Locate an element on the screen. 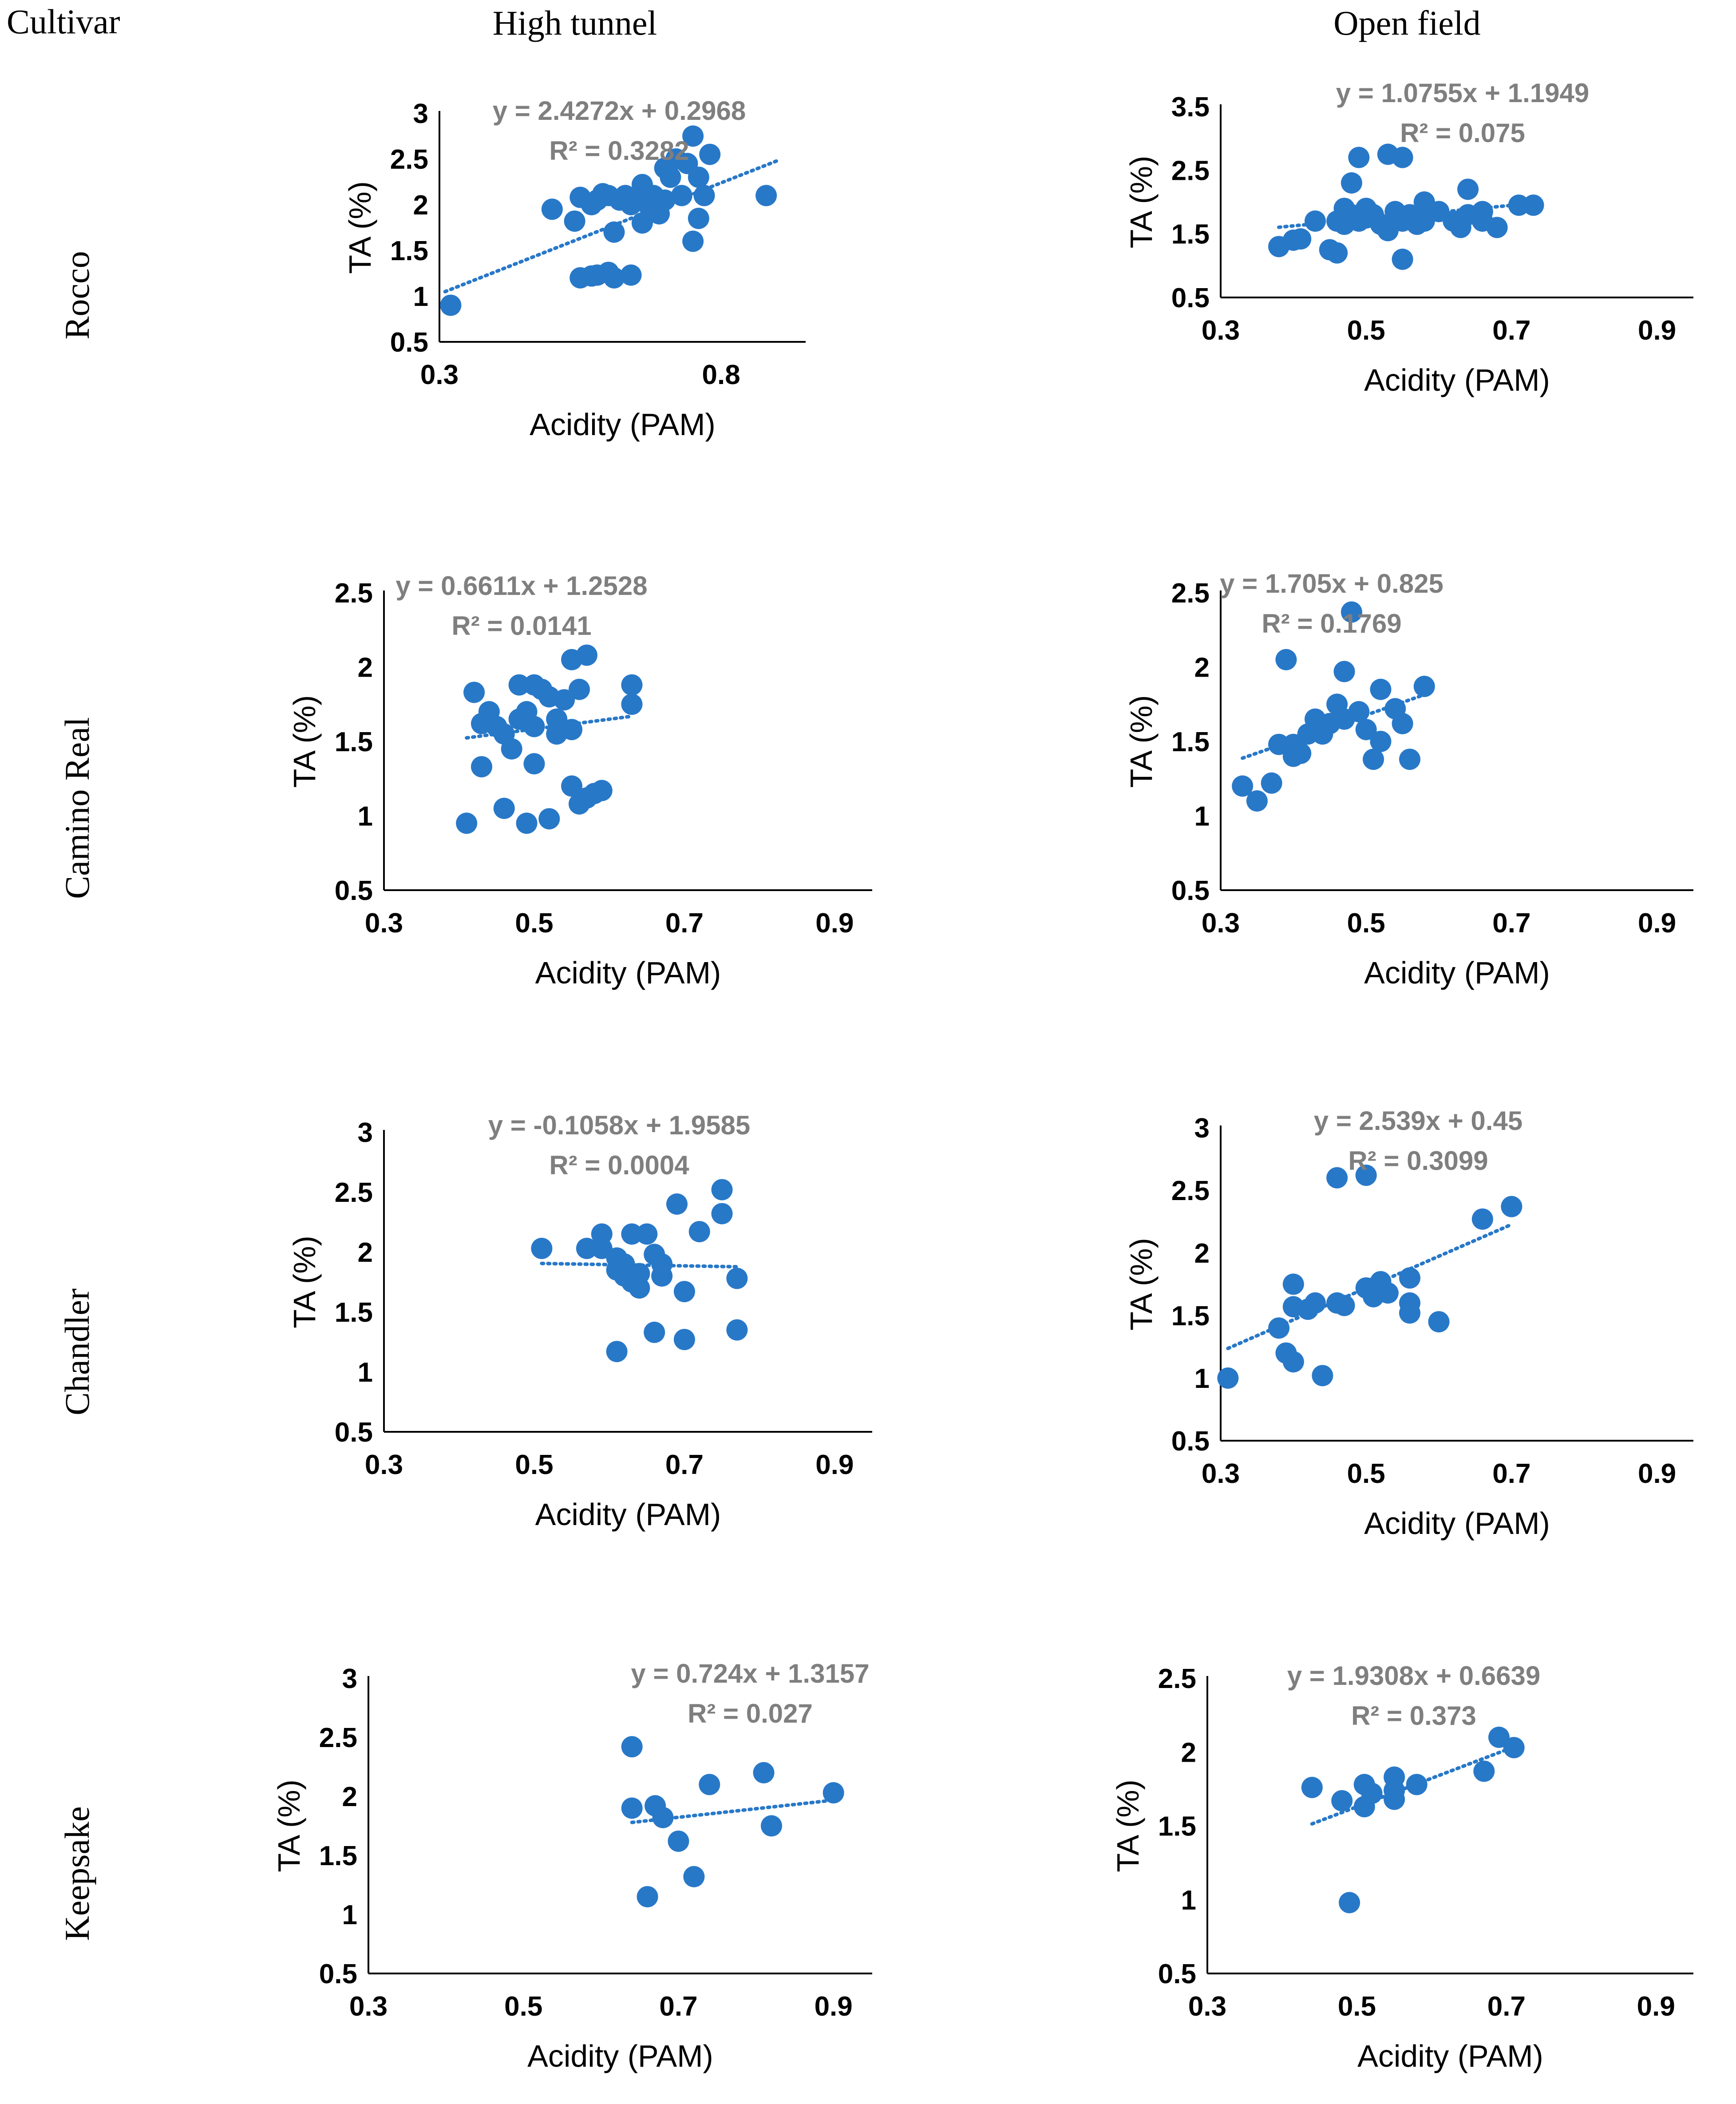 Image resolution: width=1736 pixels, height=2104 pixels. y-tick-label: 2.5 is located at coordinates (1190, 593).